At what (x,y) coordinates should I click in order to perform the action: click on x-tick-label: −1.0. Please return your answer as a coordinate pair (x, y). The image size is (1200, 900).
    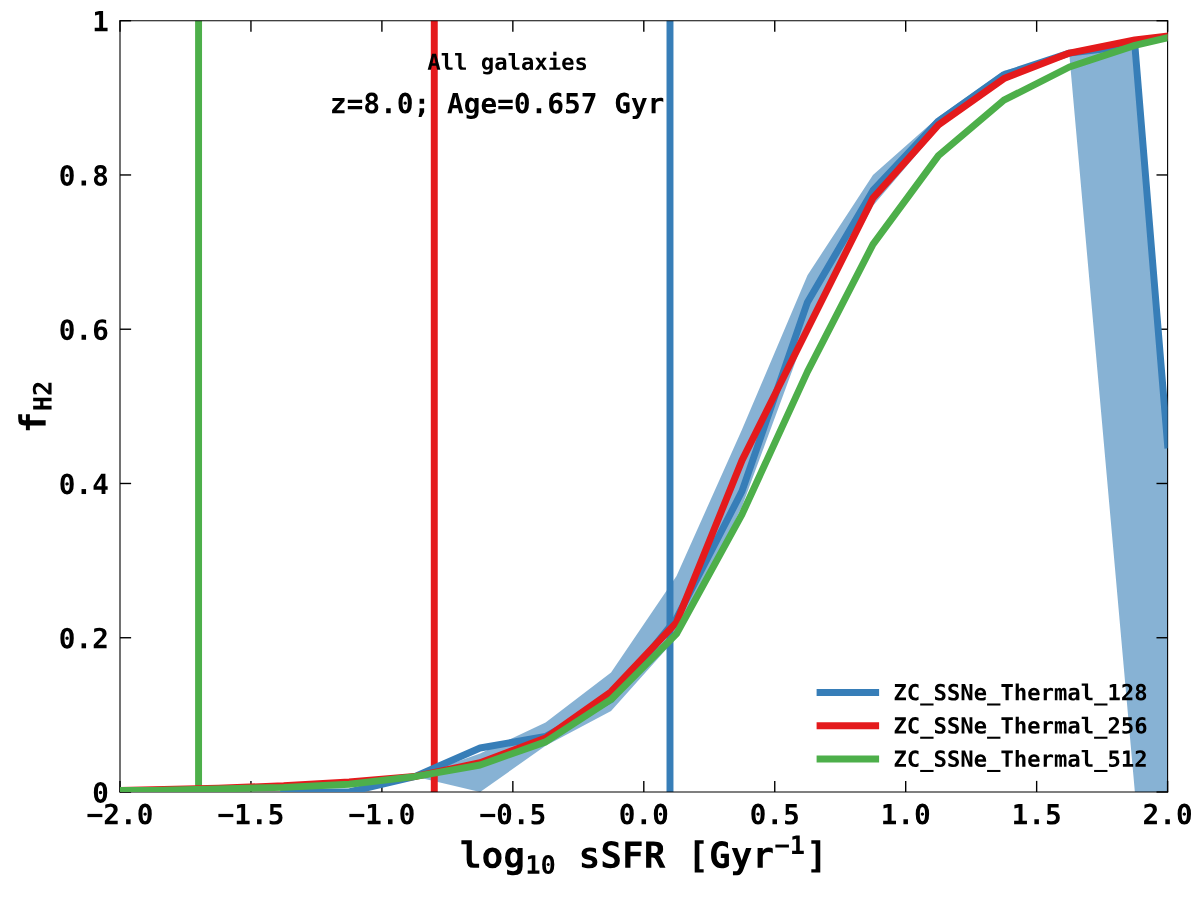
    Looking at the image, I should click on (381, 814).